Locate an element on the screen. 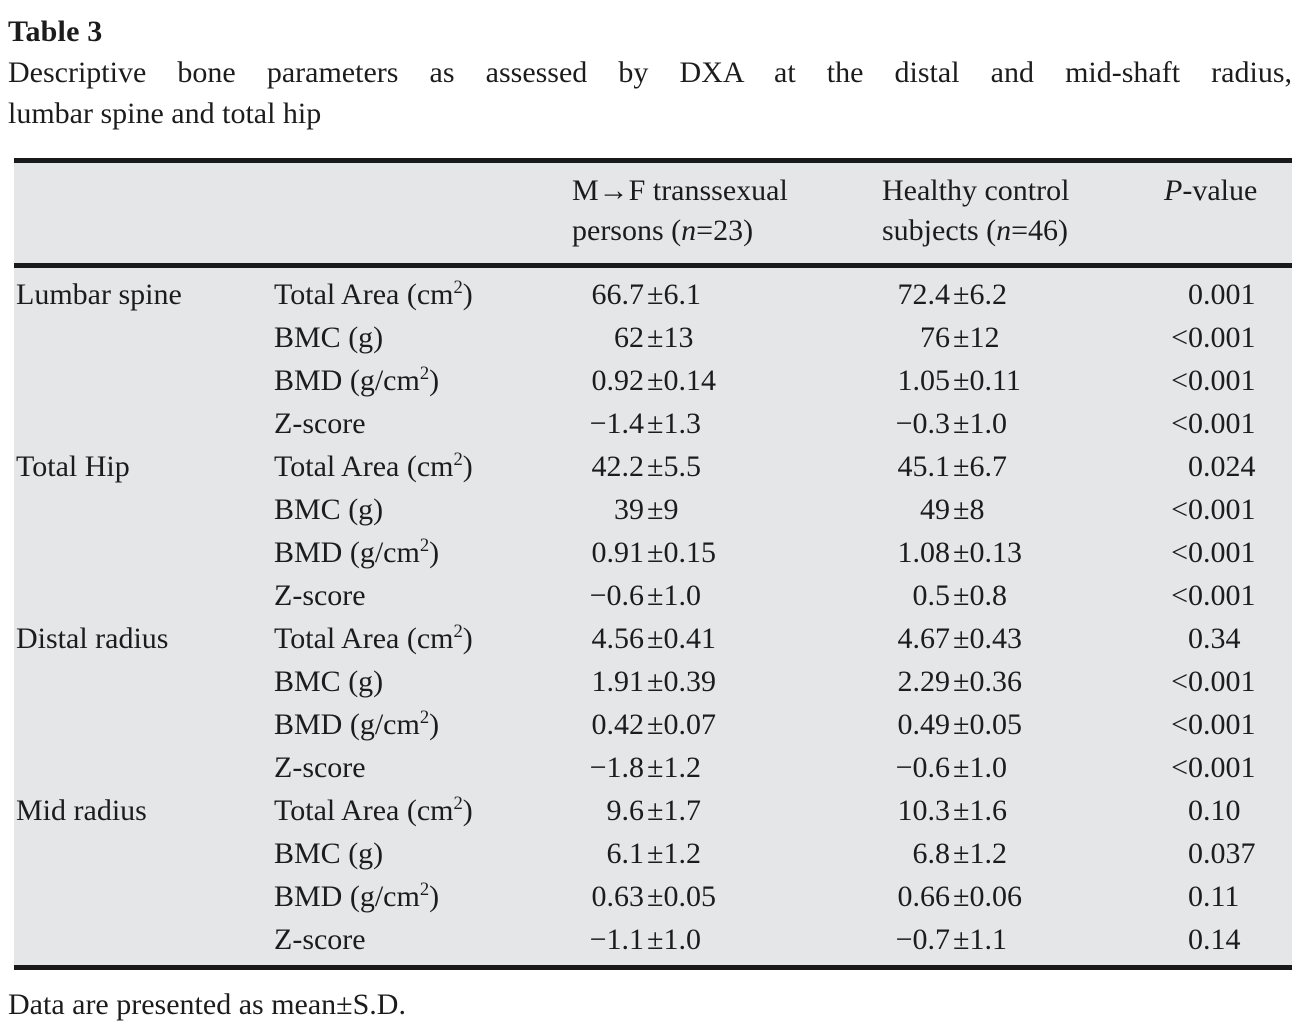 The width and height of the screenshot is (1304, 1034). mtf-sd: ±5.5 is located at coordinates (674, 466).